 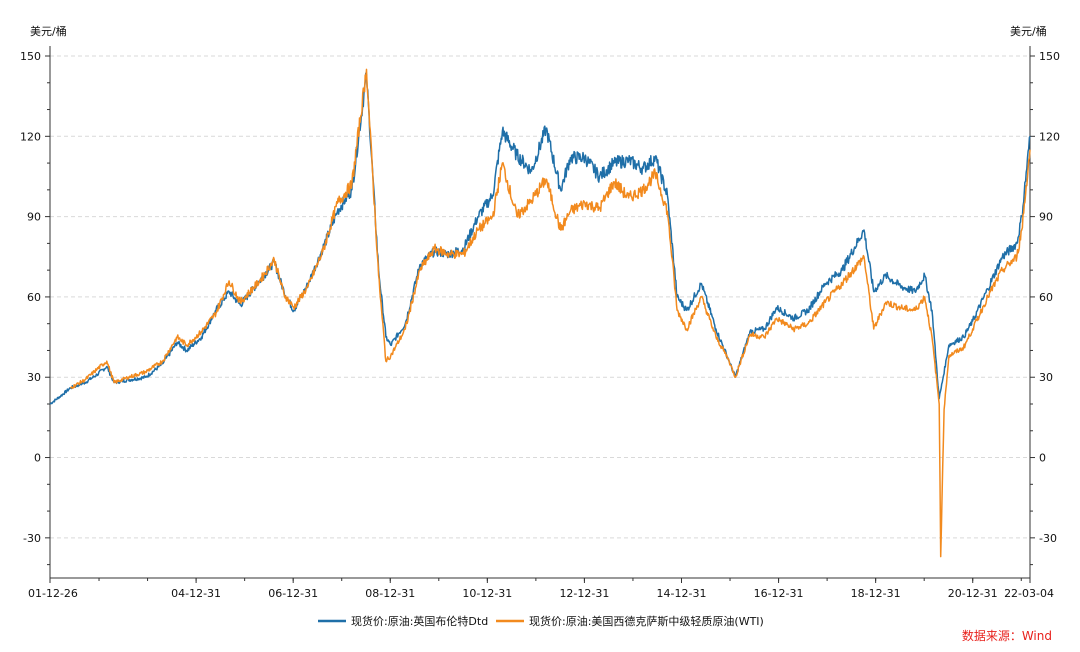 I want to click on x-tick-label: 22-03-04, so click(x=1029, y=593).